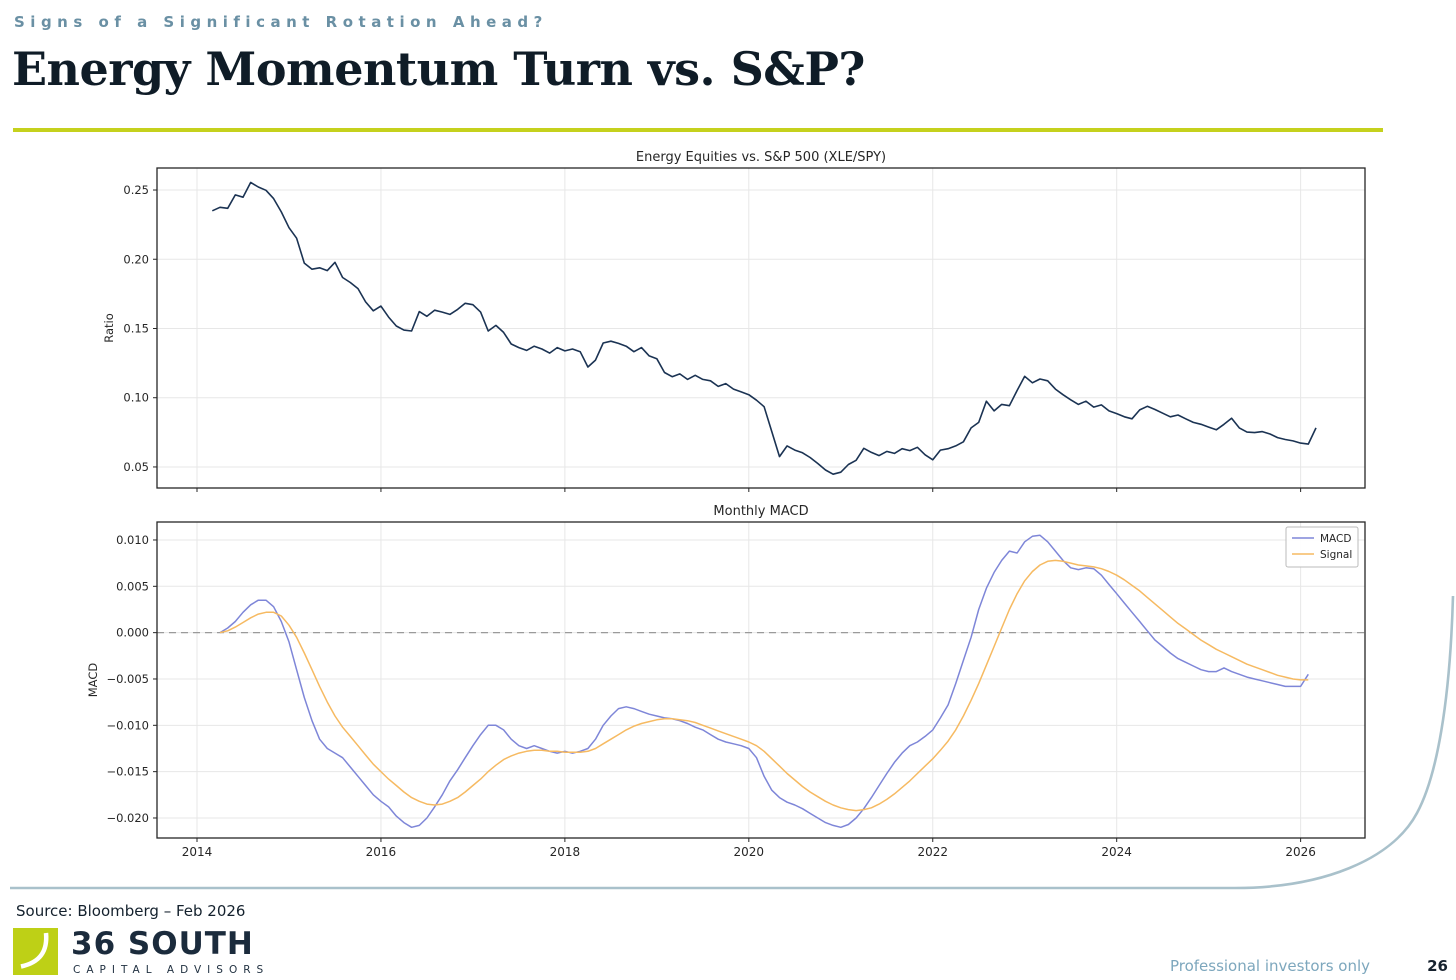 This screenshot has width=1456, height=980. I want to click on slide-eyebrow: Signs of a Significant Rotation Ahead?, so click(281, 22).